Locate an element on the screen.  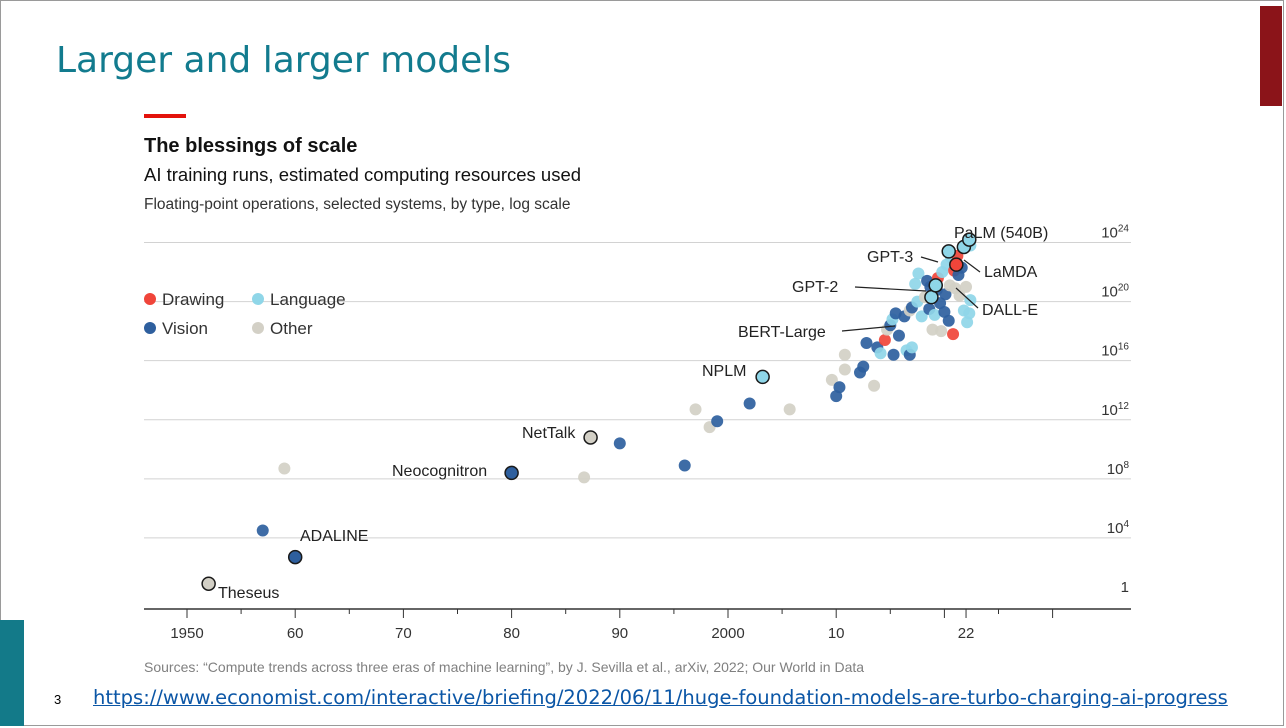
legend-swatch-other is located at coordinates (258, 328).